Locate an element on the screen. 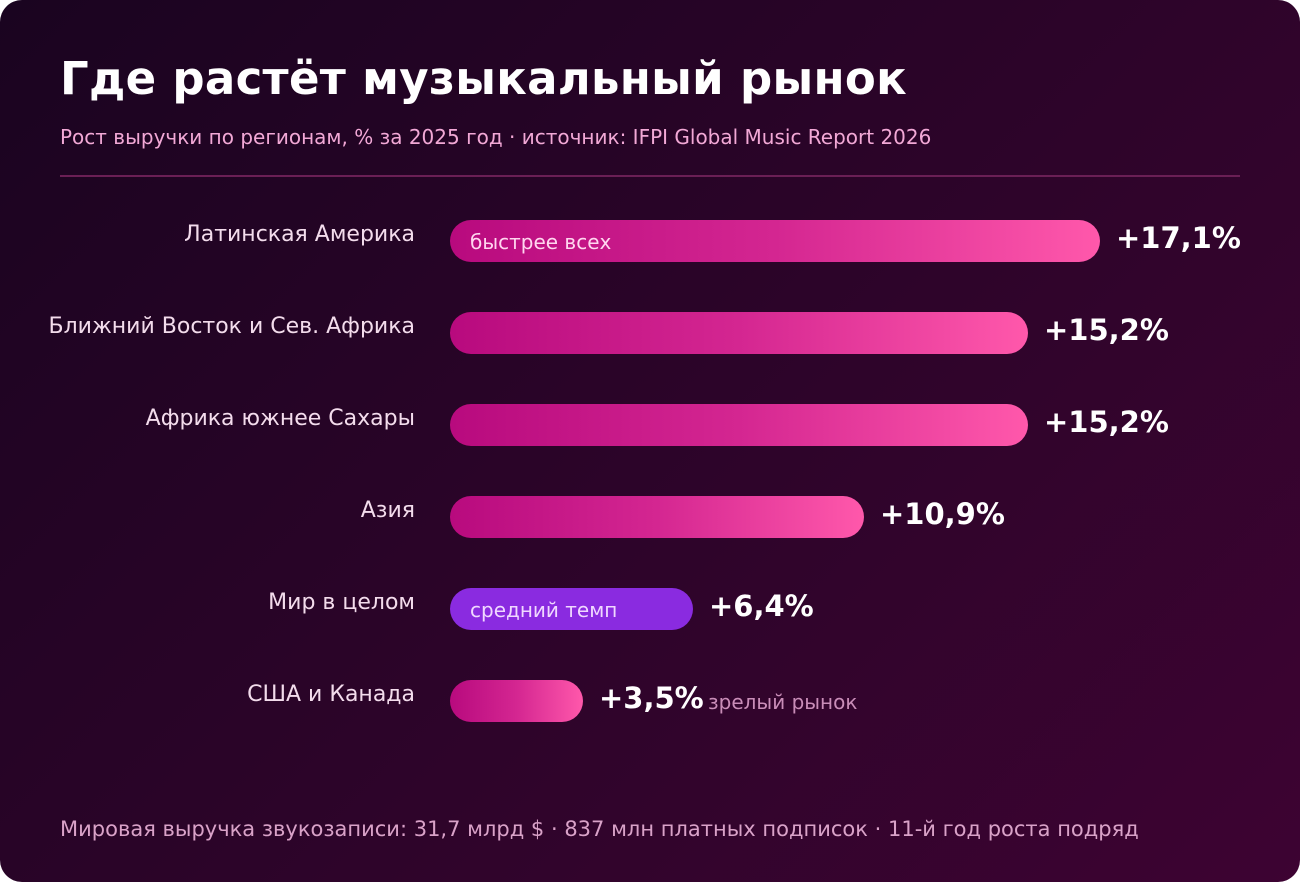  category-label: Мир в целом is located at coordinates (341, 602).